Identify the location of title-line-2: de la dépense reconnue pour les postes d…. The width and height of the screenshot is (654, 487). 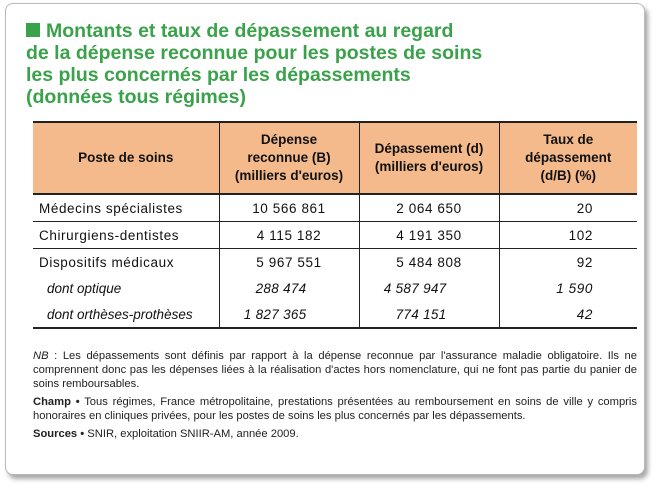
(254, 53).